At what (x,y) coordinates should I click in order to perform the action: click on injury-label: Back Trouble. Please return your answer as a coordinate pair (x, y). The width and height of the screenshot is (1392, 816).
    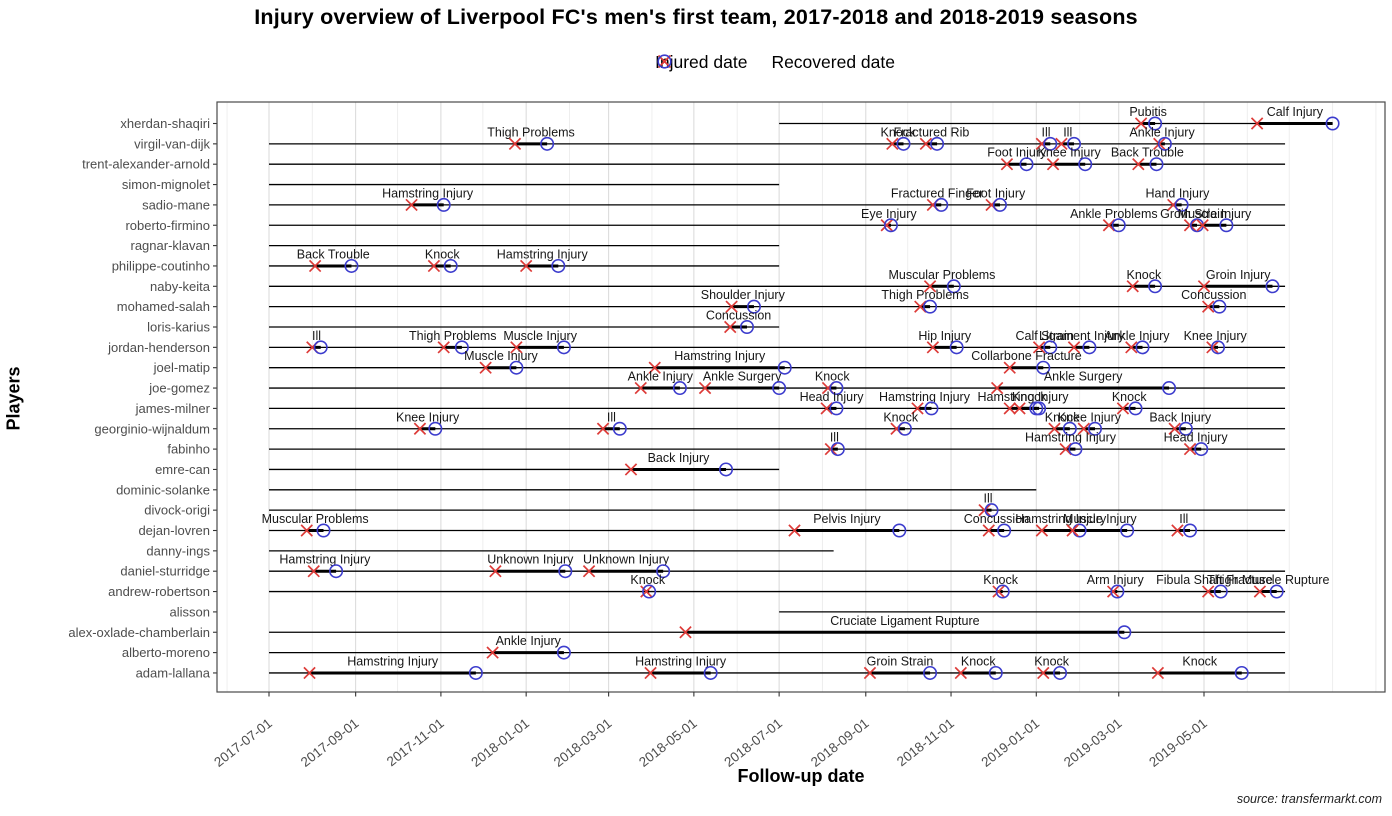
    Looking at the image, I should click on (333, 254).